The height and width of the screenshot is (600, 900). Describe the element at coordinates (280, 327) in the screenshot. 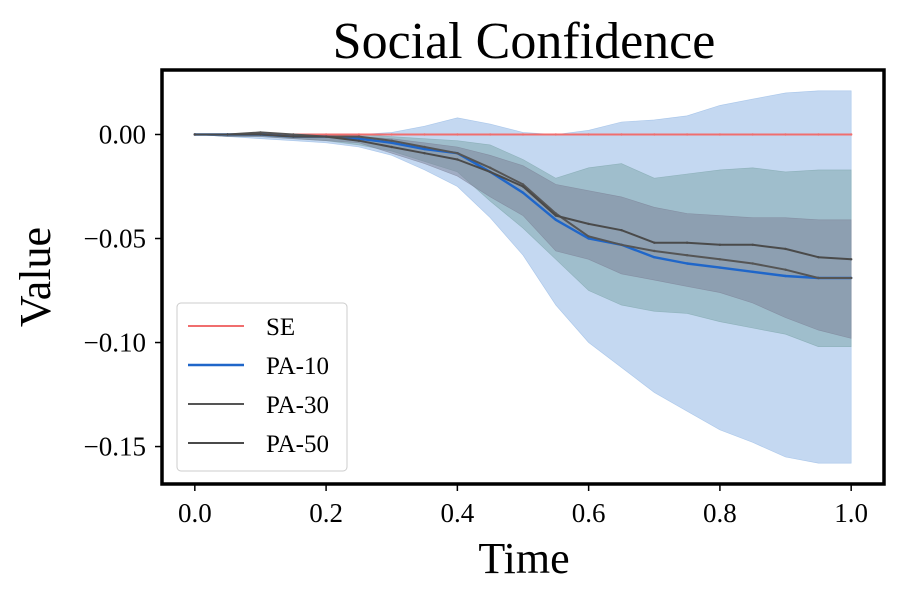

I see `legend-label-se: SE` at that location.